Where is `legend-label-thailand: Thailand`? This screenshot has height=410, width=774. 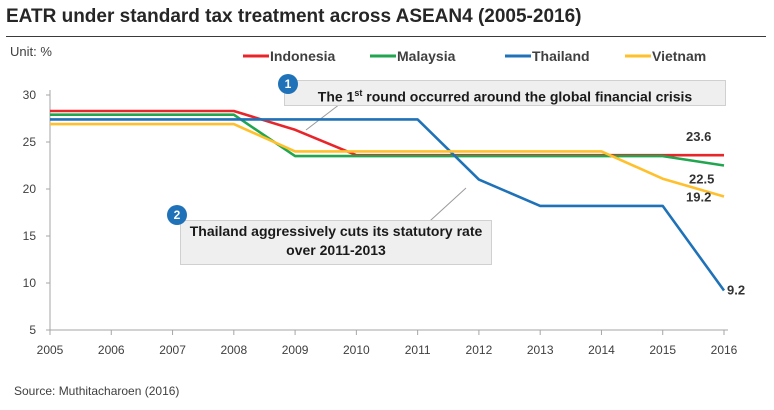 legend-label-thailand: Thailand is located at coordinates (561, 56).